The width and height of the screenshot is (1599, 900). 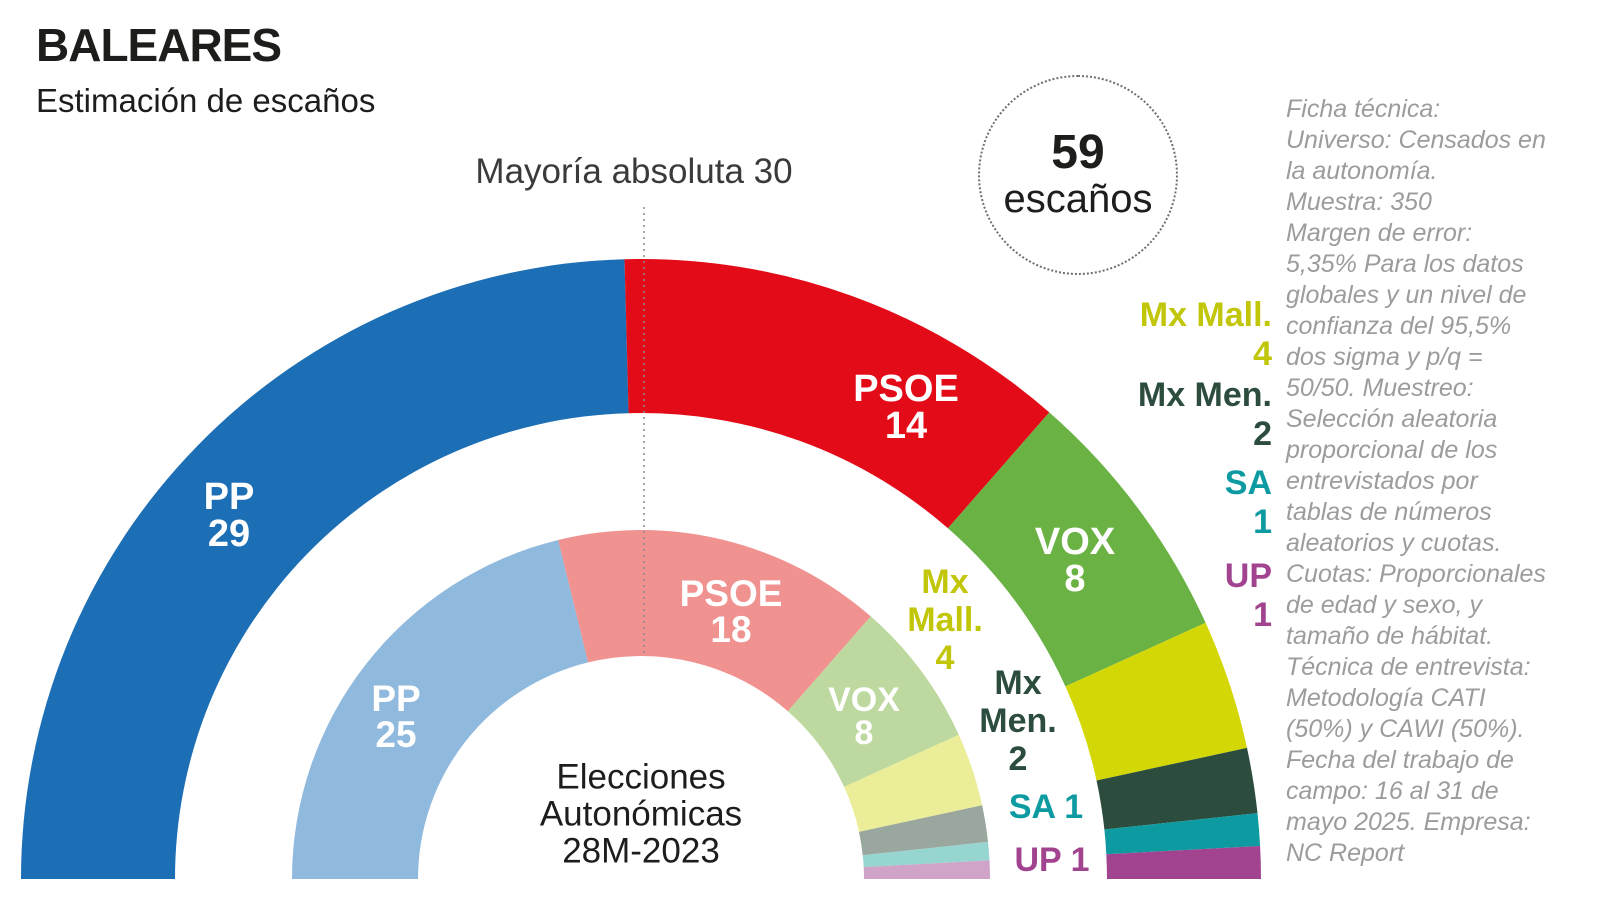 What do you see at coordinates (641, 814) in the screenshot?
I see `inner-ring-caption: Elecciones Autonómicas 28M-2023` at bounding box center [641, 814].